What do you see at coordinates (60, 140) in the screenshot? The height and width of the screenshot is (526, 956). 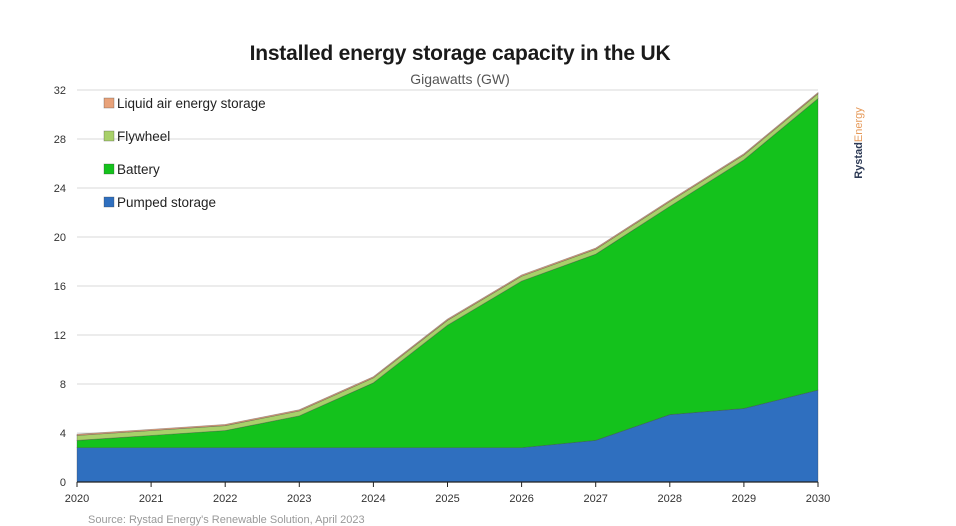 I see `y-tick-label: 28` at bounding box center [60, 140].